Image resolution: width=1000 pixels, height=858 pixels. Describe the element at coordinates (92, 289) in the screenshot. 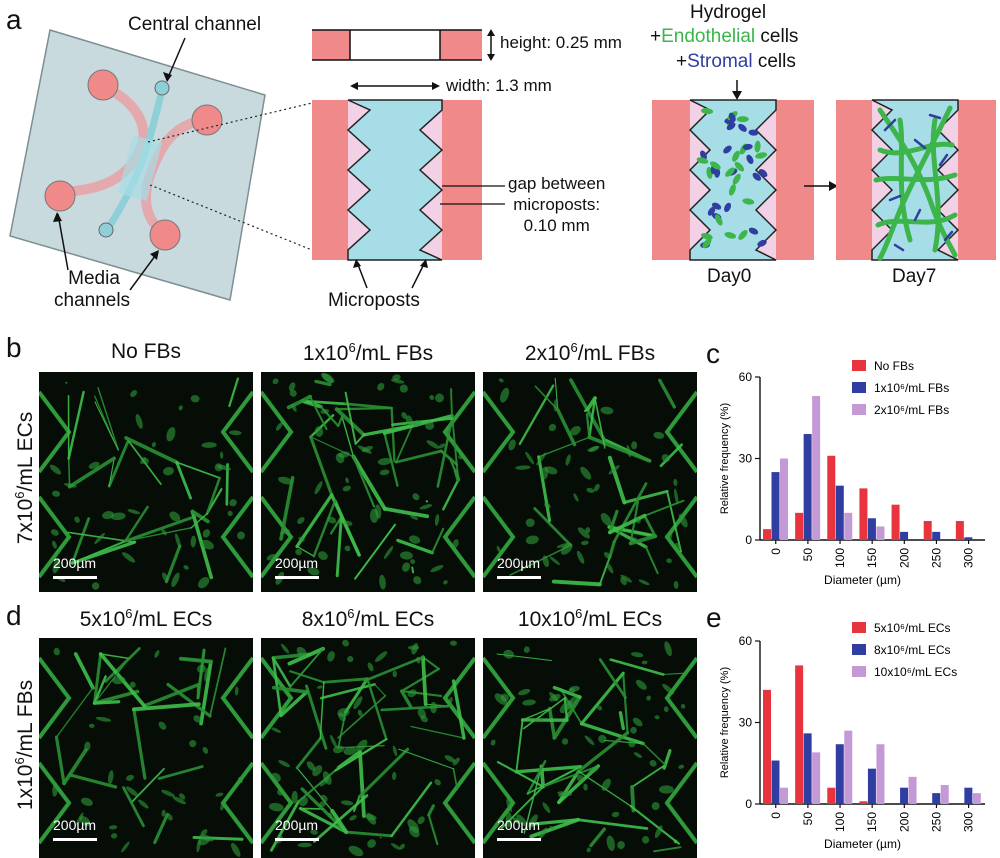

I see `media-channels-label: Media channels` at that location.